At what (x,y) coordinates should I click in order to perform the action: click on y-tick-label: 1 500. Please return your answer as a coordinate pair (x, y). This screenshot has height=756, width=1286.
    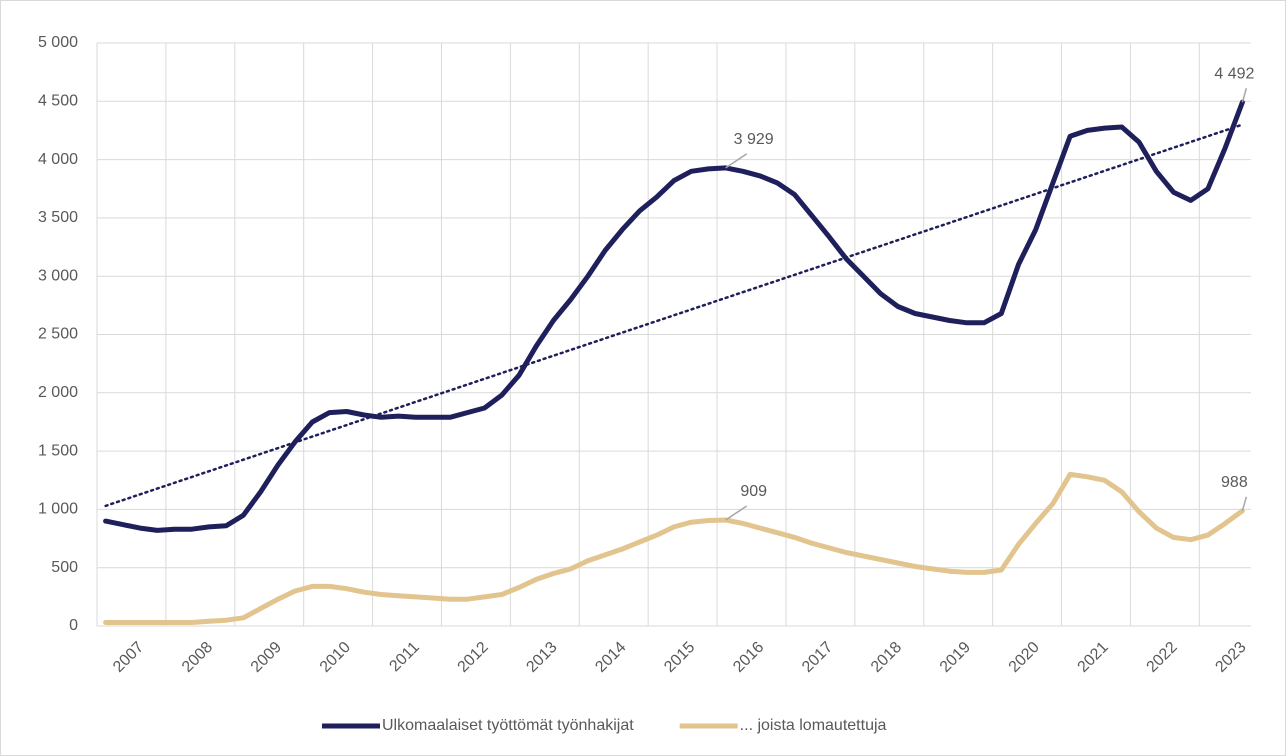
    Looking at the image, I should click on (58, 450).